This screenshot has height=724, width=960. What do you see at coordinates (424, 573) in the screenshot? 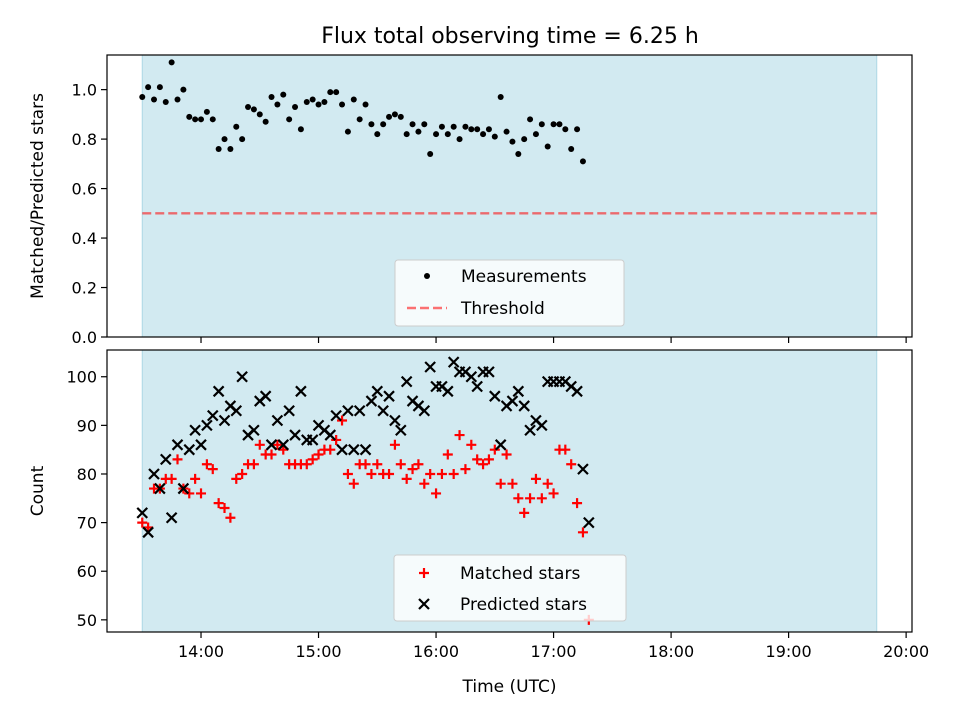
I see `legend-matched-marker` at bounding box center [424, 573].